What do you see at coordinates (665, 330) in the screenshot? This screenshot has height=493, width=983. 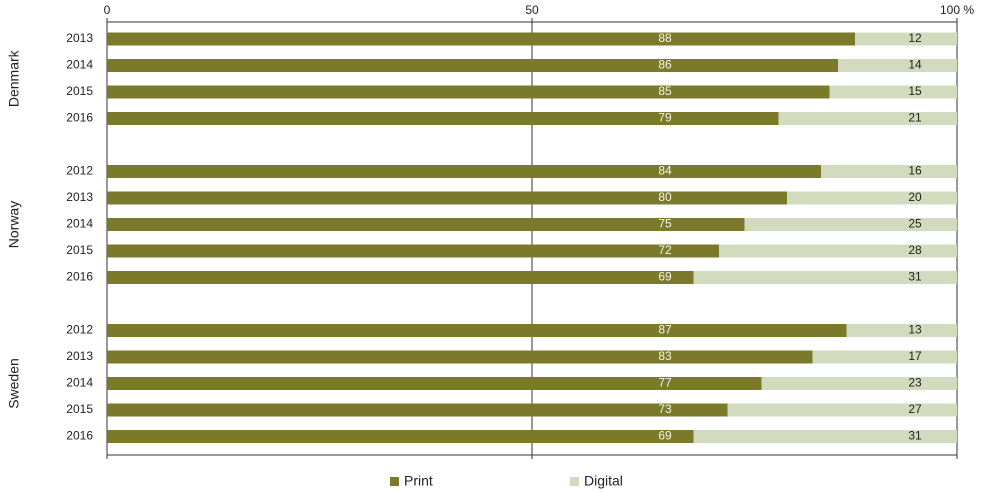 I see `data-label: 87` at bounding box center [665, 330].